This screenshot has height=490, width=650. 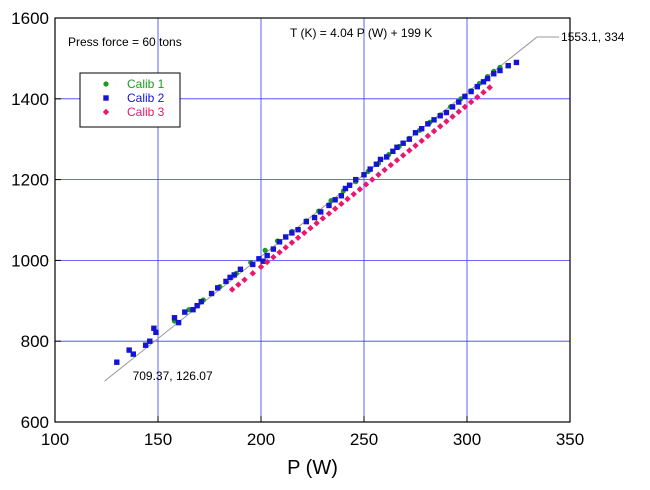 What do you see at coordinates (125, 42) in the screenshot?
I see `press-force-annotation: Press force = 60 tons` at bounding box center [125, 42].